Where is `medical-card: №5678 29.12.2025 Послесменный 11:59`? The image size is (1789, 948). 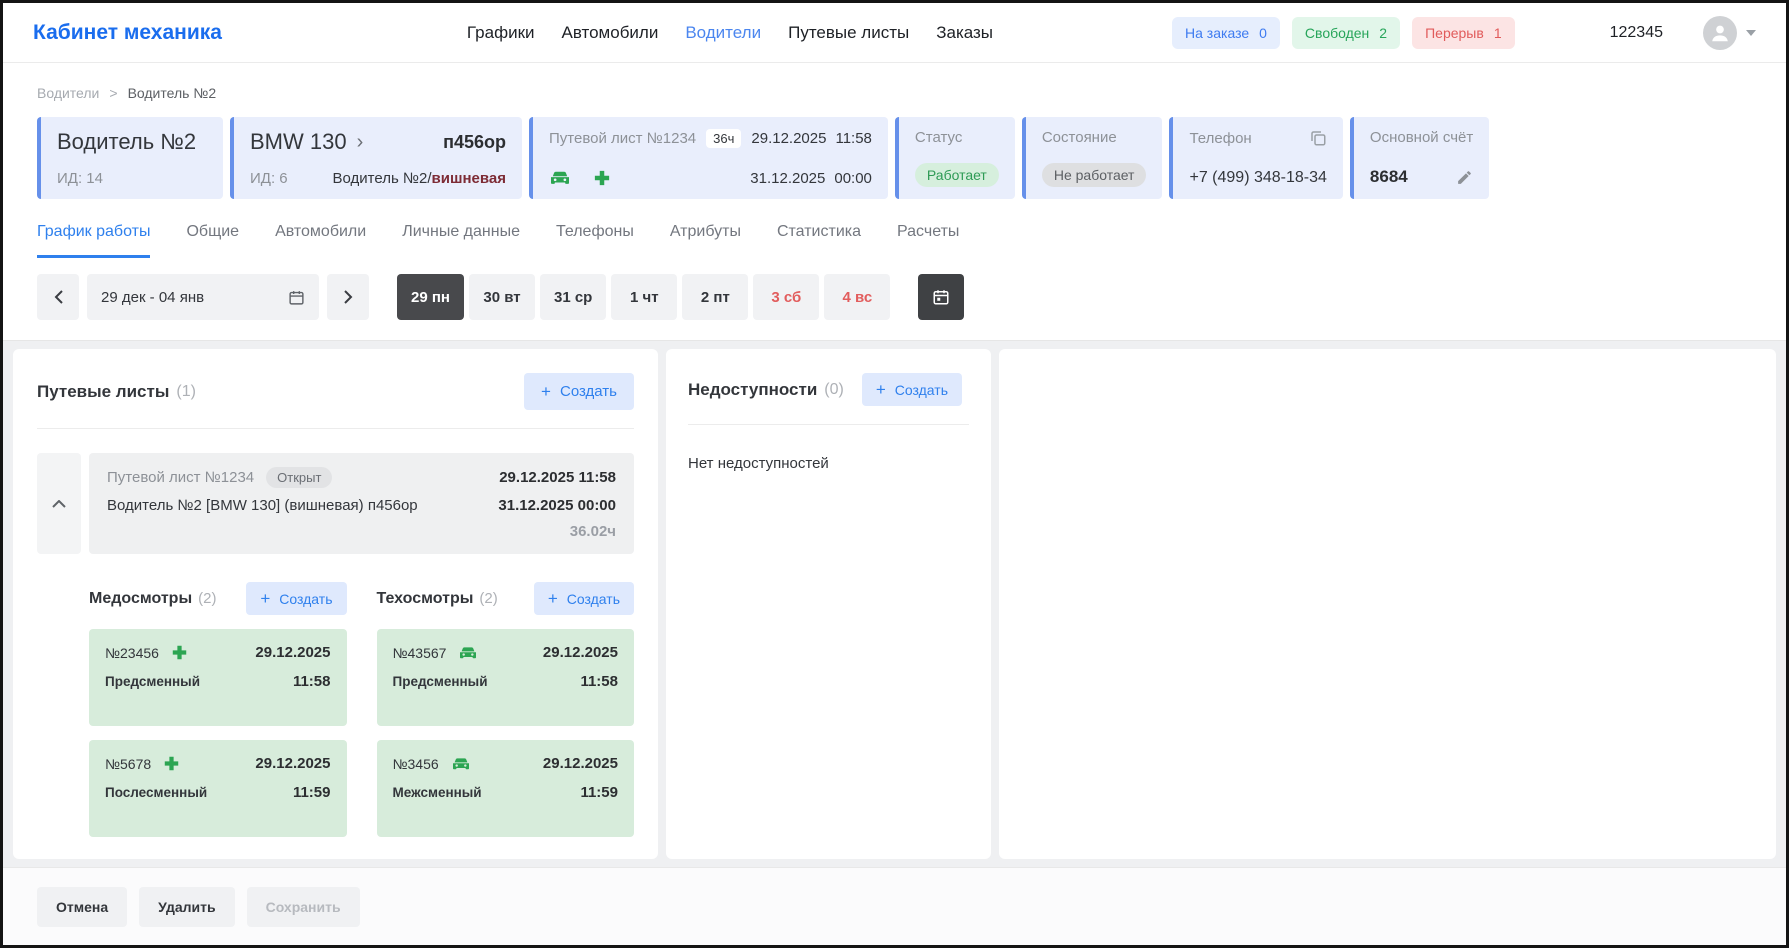
medical-card: №5678 29.12.2025 Послесменный 11:59 is located at coordinates (218, 788).